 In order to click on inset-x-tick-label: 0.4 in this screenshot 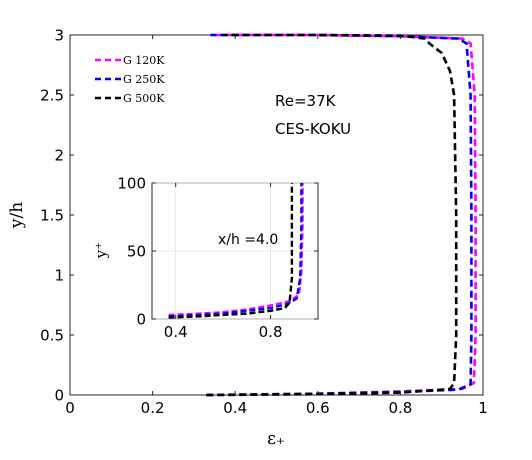, I will do `click(176, 332)`.